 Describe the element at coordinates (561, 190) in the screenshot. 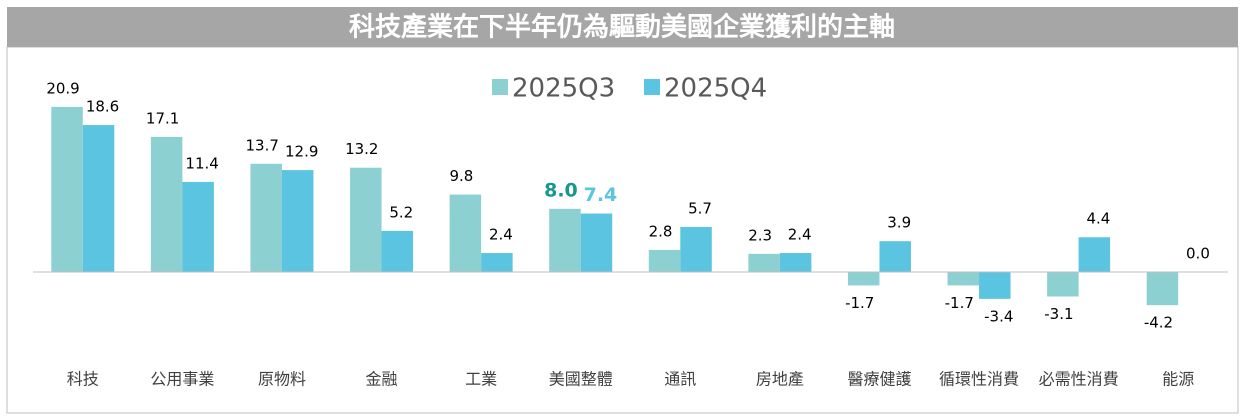

I see `value-label: 8.0` at that location.